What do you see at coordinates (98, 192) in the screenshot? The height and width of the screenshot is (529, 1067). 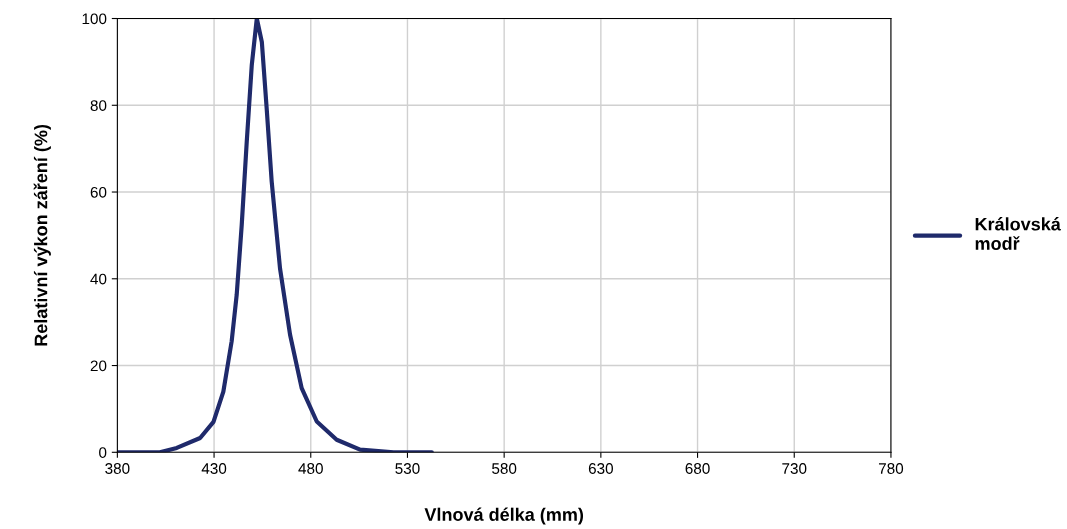 I see `y-tick-label: 60` at bounding box center [98, 192].